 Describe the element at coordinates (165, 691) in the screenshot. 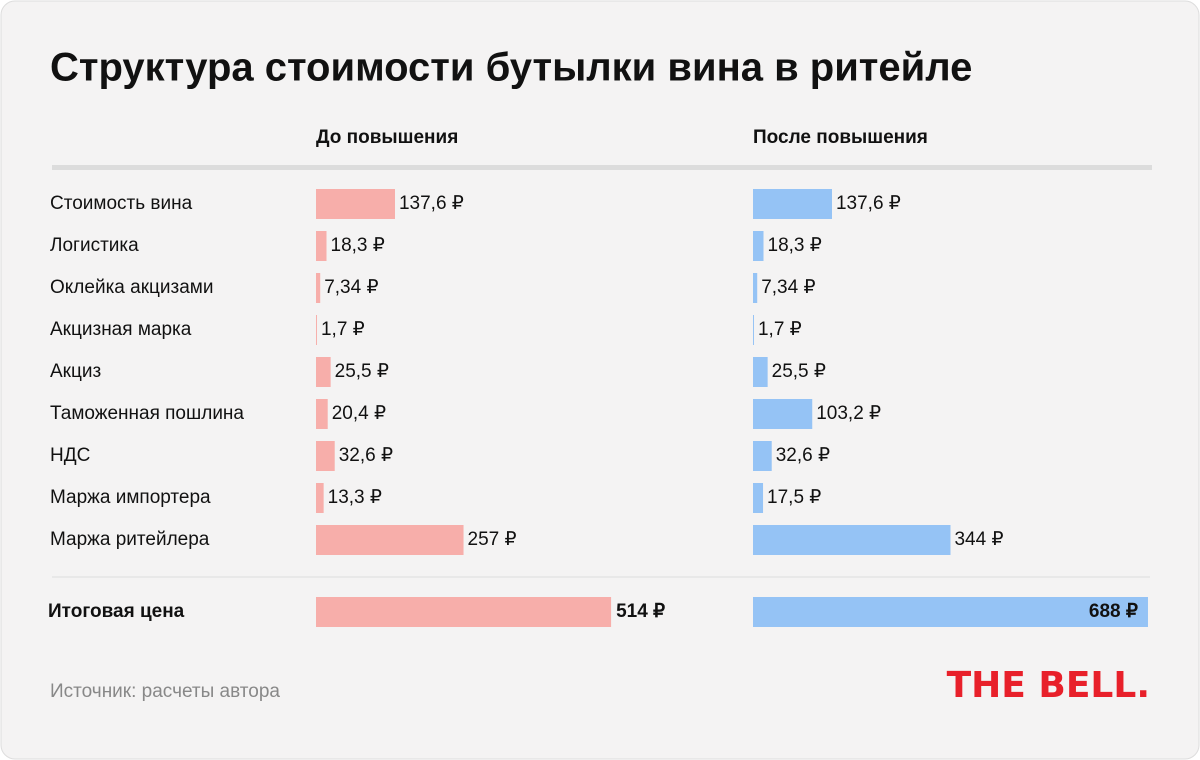

I see `source: Источник: расчеты автора` at that location.